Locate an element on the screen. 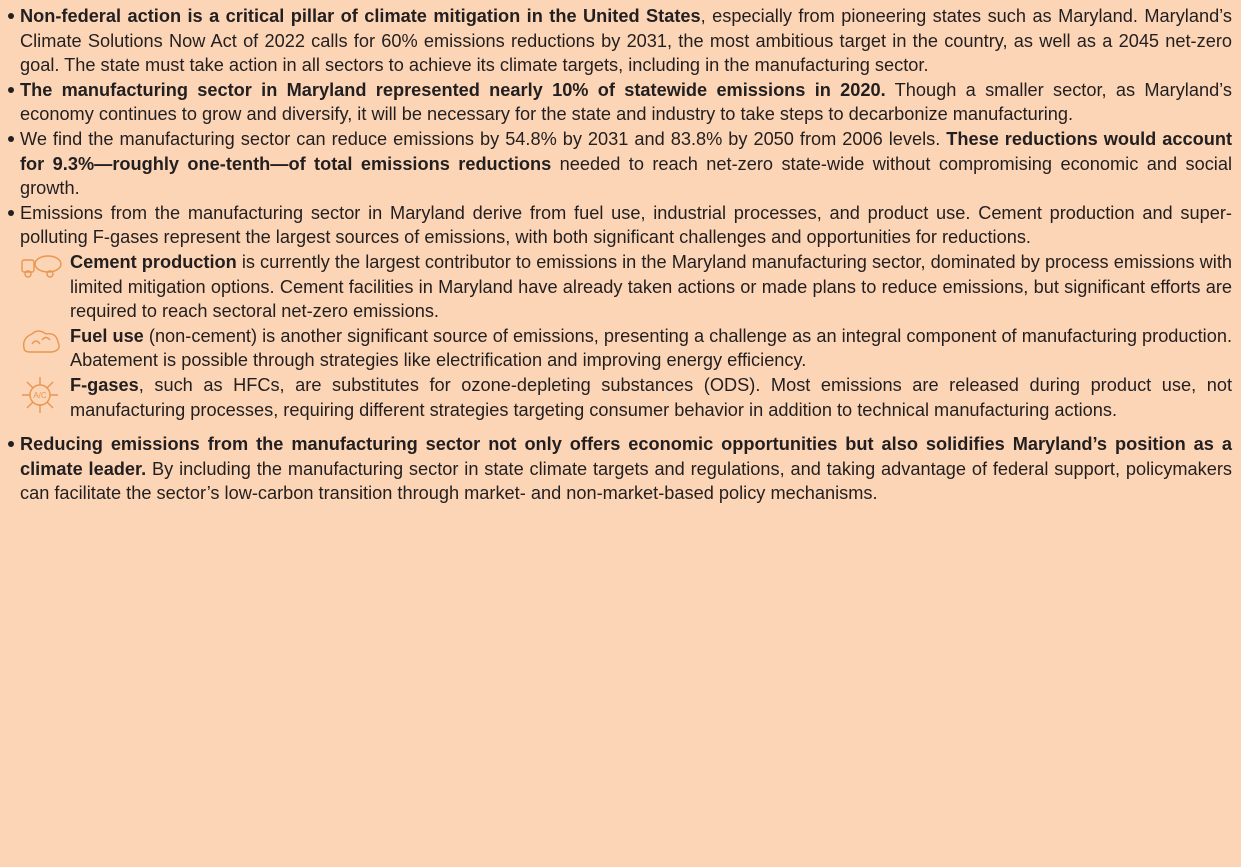 The height and width of the screenshot is (867, 1241). svg-text: A/C is located at coordinates (40, 395).